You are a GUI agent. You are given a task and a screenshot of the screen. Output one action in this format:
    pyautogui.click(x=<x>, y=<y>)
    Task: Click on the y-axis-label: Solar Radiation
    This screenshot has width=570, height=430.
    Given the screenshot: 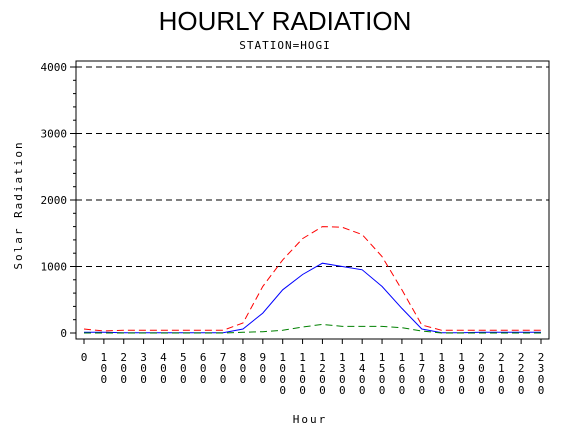 What is the action you would take?
    pyautogui.click(x=18, y=204)
    